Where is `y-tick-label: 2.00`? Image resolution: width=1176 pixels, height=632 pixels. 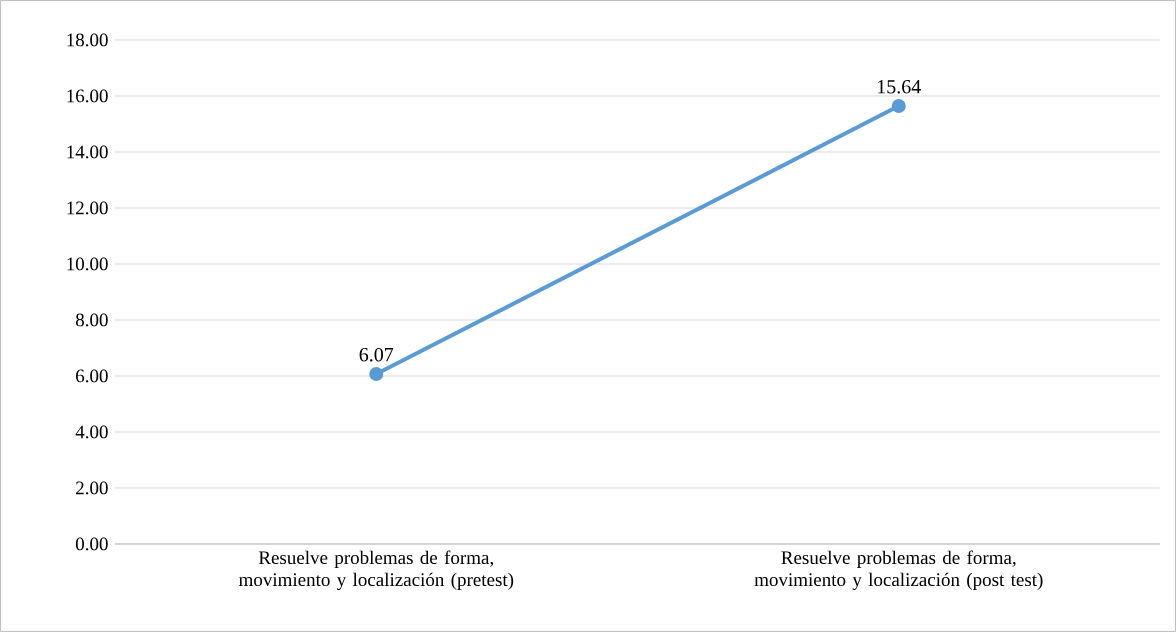 y-tick-label: 2.00 is located at coordinates (92, 488).